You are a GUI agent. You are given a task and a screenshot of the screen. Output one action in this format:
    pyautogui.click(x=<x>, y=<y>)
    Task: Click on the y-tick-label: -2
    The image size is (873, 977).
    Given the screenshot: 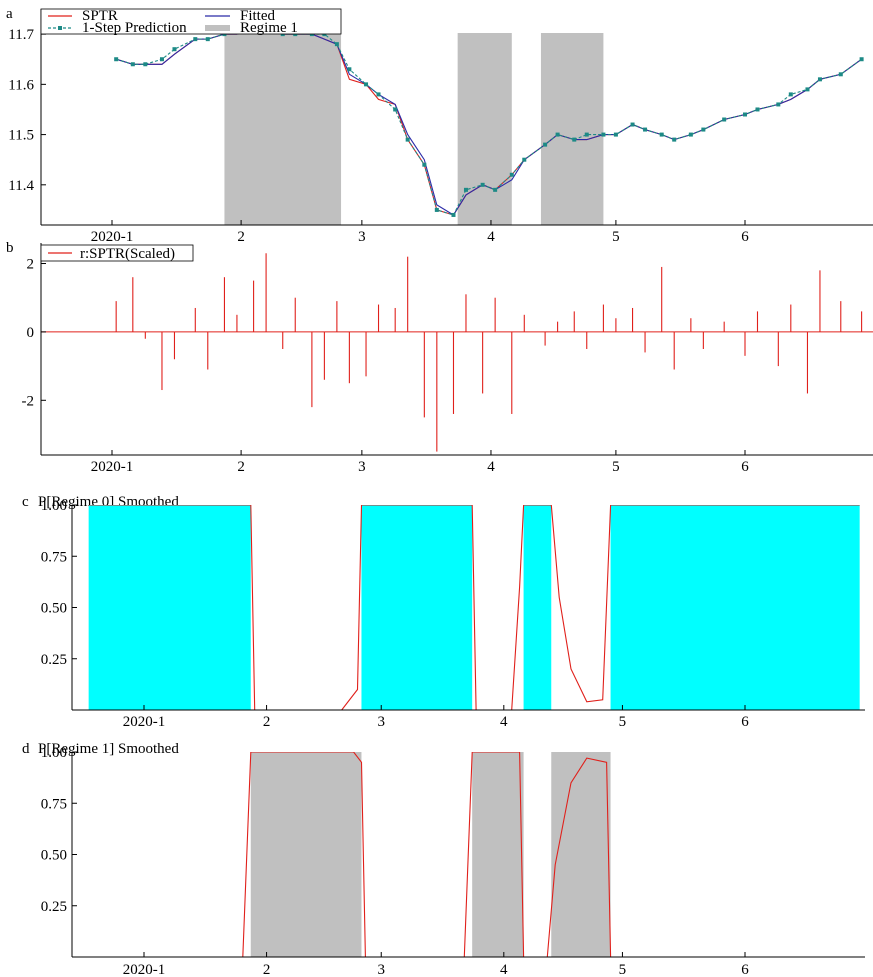 What is the action you would take?
    pyautogui.click(x=28, y=401)
    